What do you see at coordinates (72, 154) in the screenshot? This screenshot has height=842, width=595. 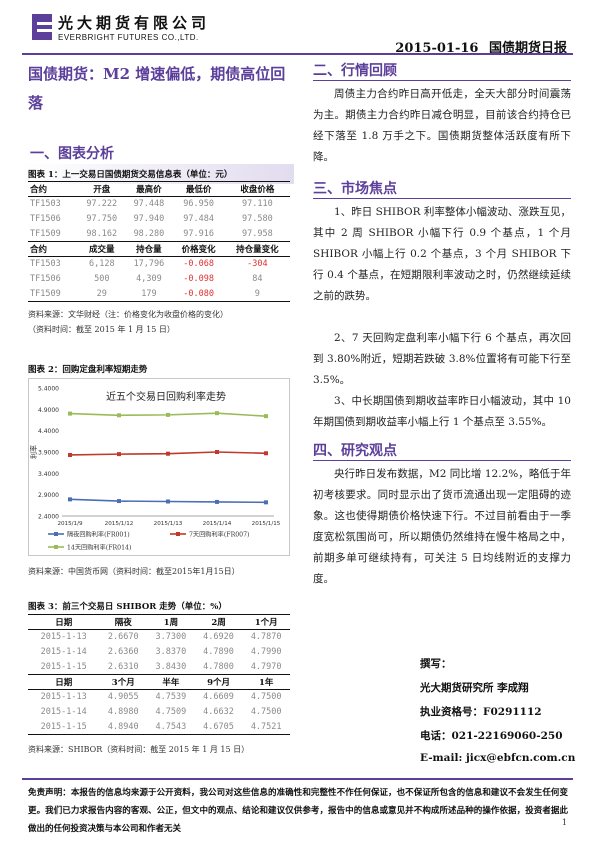 I see `section-heading-charts: 一、图表分析` at bounding box center [72, 154].